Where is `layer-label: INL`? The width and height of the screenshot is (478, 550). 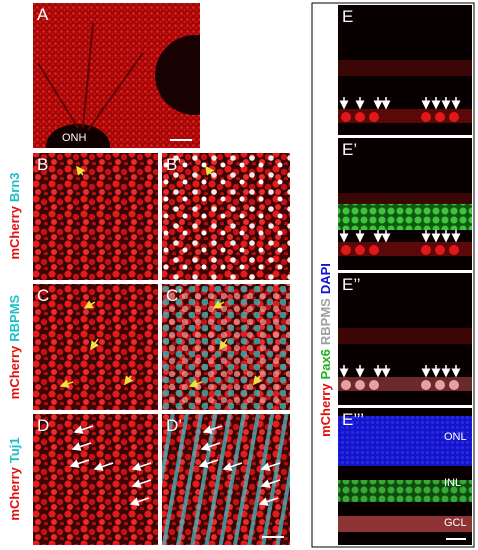 layer-label: INL is located at coordinates (452, 483).